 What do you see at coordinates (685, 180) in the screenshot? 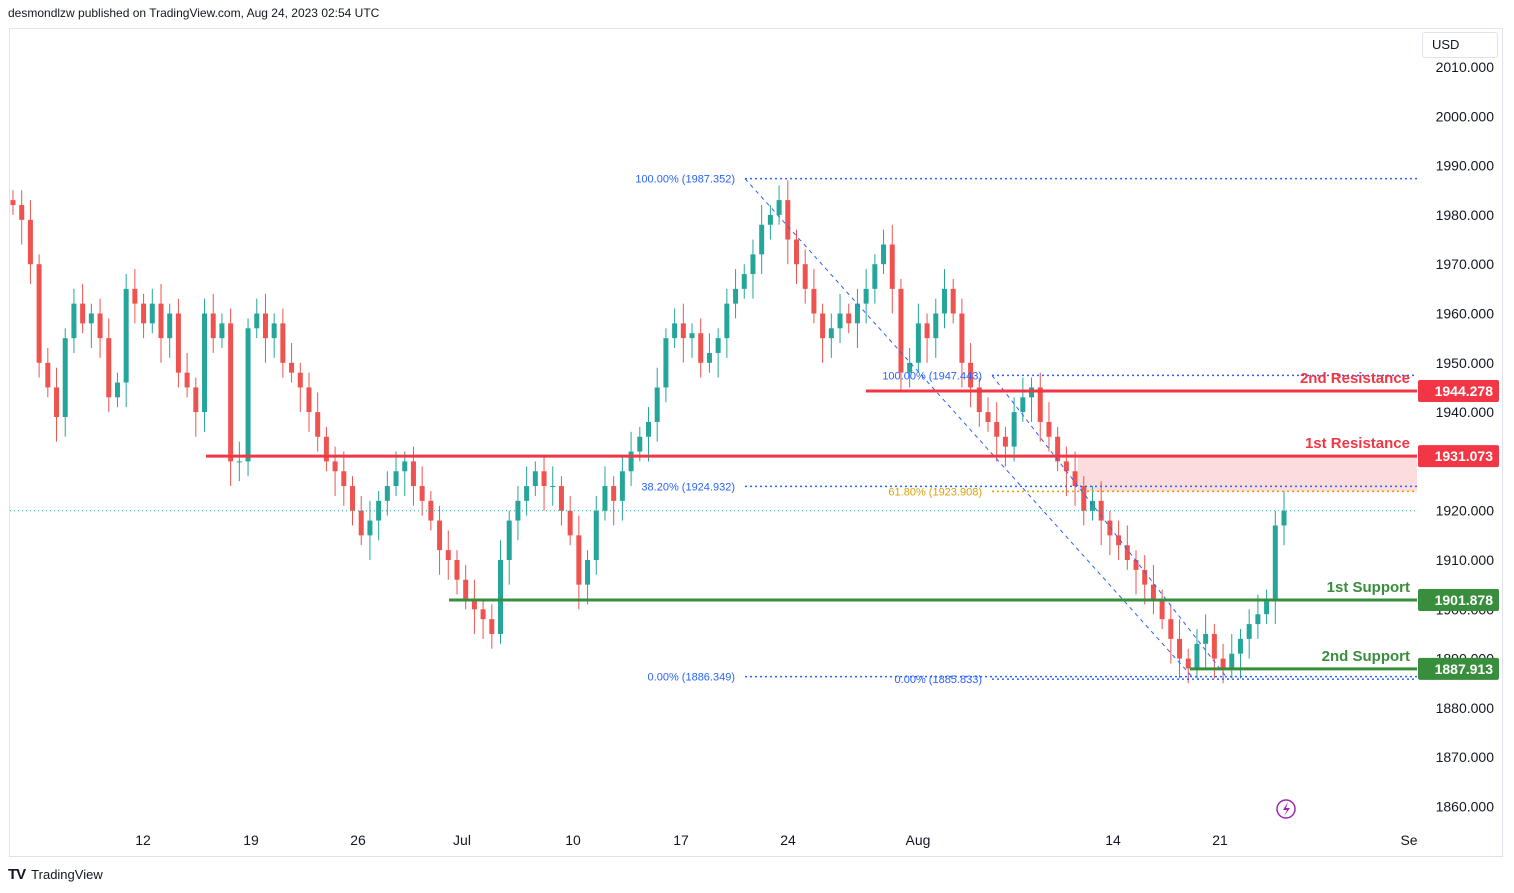
I see `fib-level-label: 100.00% (1987.352)` at bounding box center [685, 180].